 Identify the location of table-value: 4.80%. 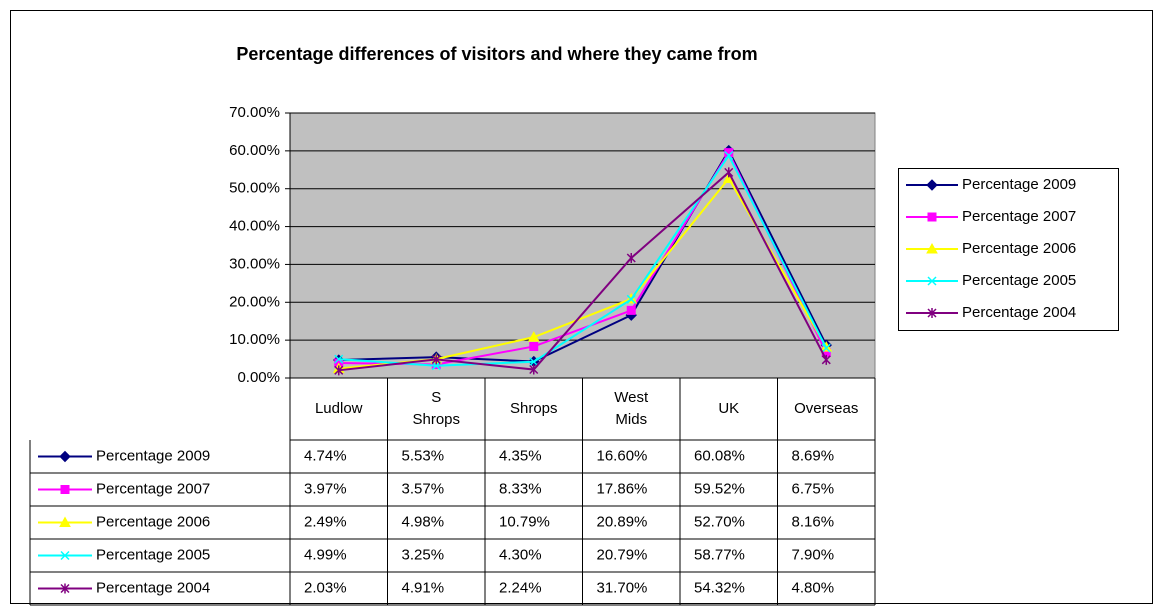
(813, 587).